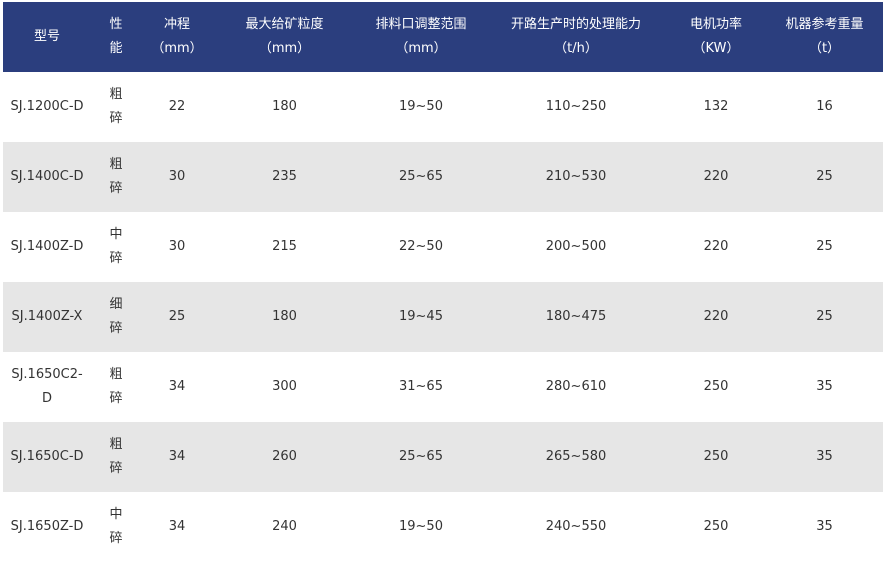  I want to click on model-name: SJ.1200C-D, so click(47, 106).